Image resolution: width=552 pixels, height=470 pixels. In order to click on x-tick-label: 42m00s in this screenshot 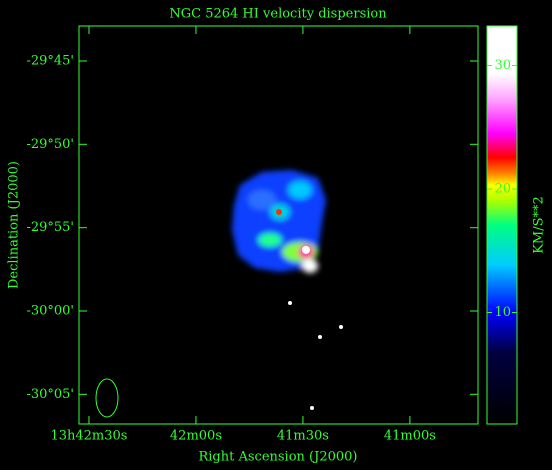, I will do `click(196, 436)`.